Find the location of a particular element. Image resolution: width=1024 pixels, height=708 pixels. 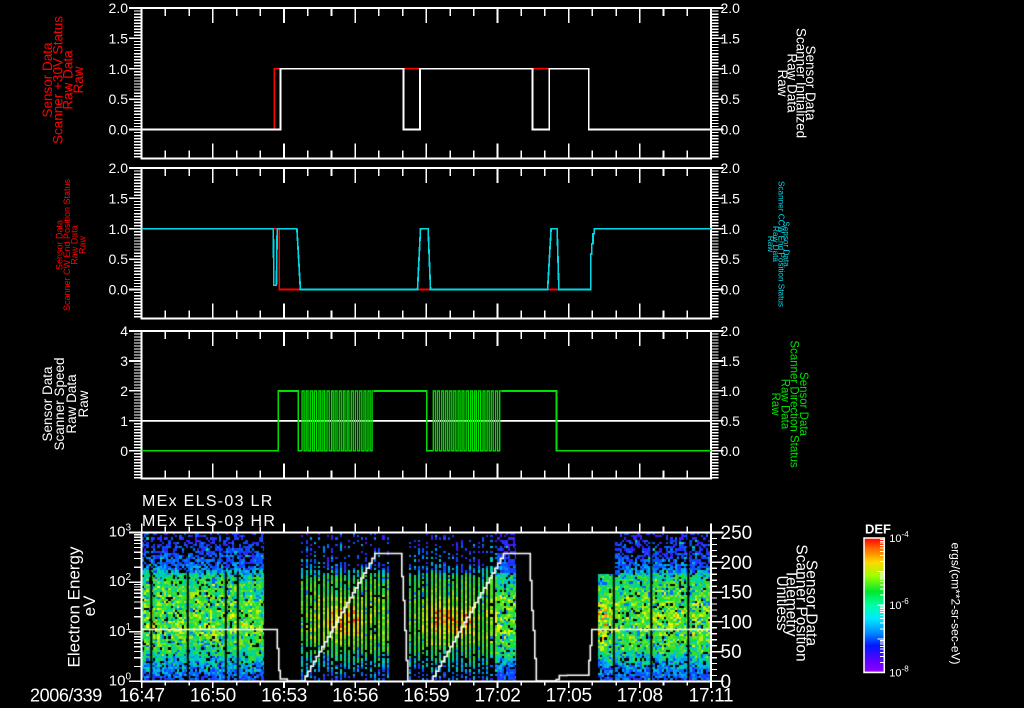

svg-text:Scanner CCW End Position Statu: Scanner CCW End Position Status is located at coordinates (780, 244).